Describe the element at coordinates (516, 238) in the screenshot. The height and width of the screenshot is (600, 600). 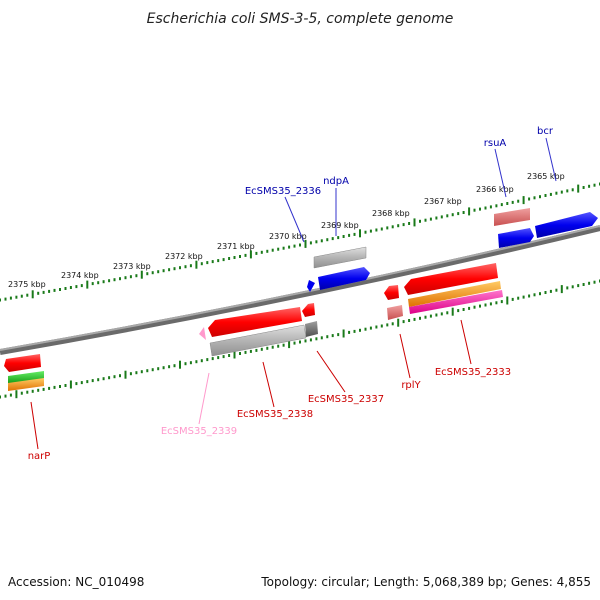
I see `gene-rsuA-arrow` at that location.